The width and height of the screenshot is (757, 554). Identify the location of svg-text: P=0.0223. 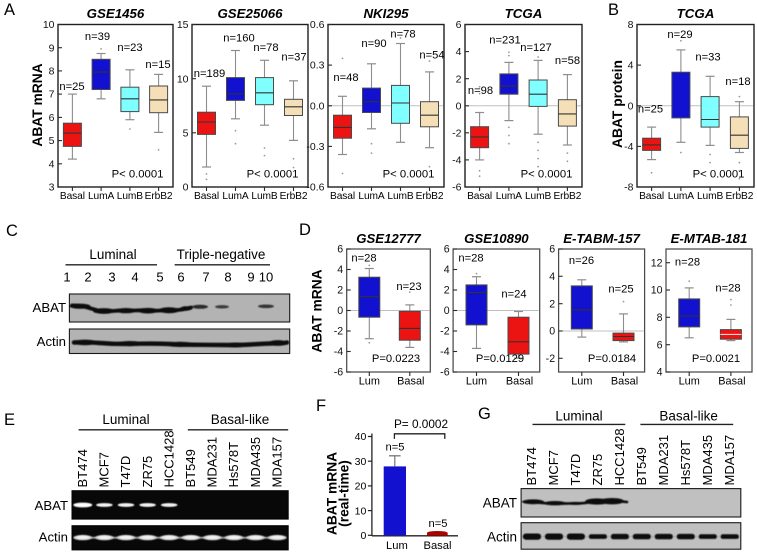
(396, 359).